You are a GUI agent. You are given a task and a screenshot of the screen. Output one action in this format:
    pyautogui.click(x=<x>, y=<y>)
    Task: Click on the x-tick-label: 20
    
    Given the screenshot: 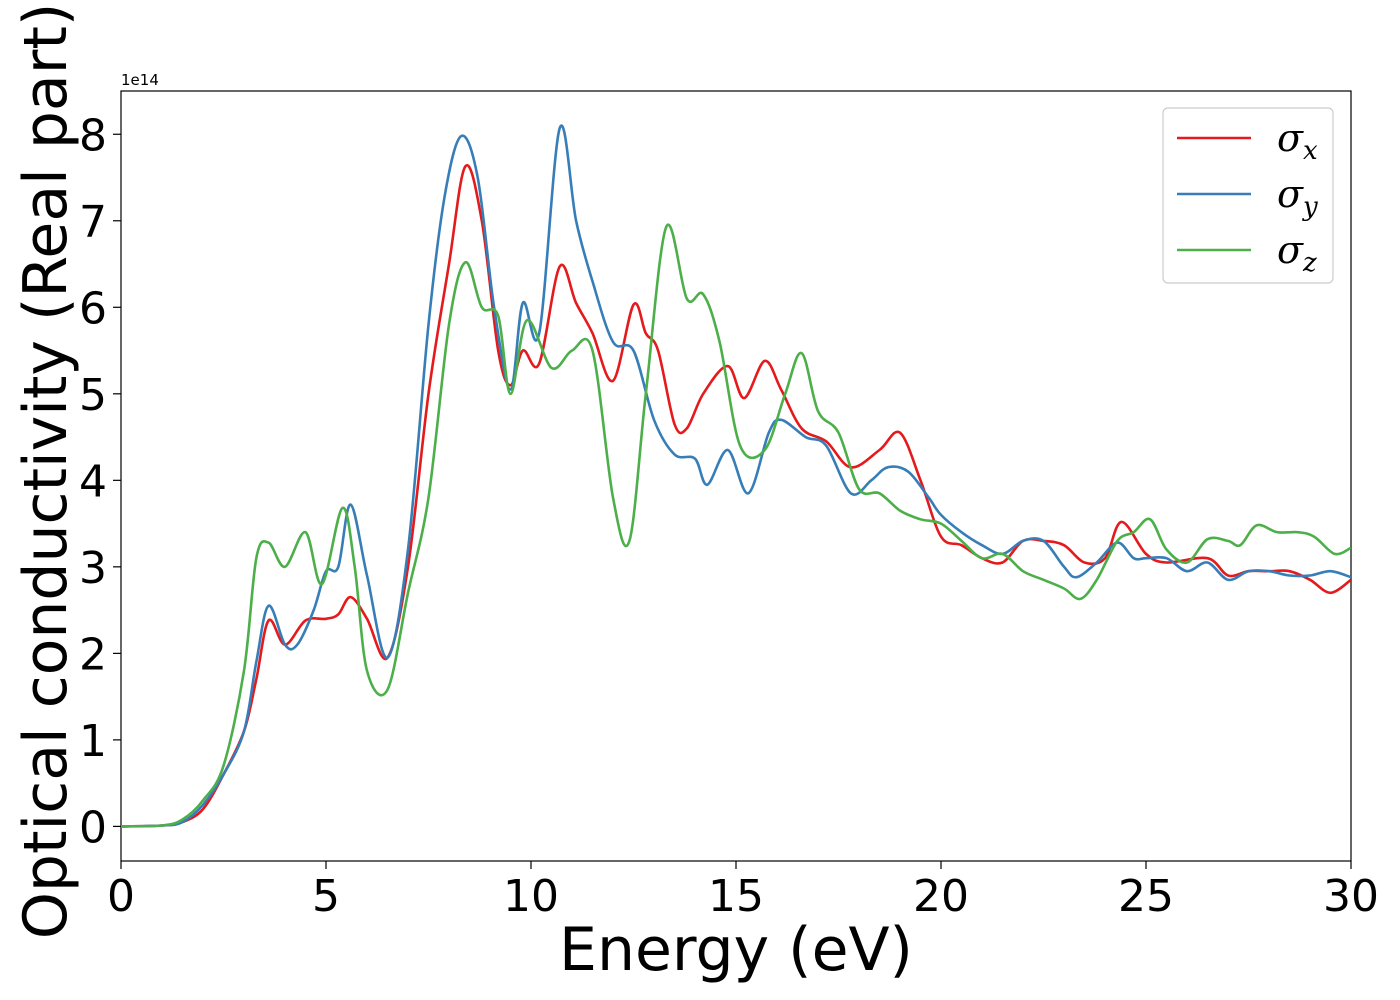 What is the action you would take?
    pyautogui.click(x=941, y=896)
    